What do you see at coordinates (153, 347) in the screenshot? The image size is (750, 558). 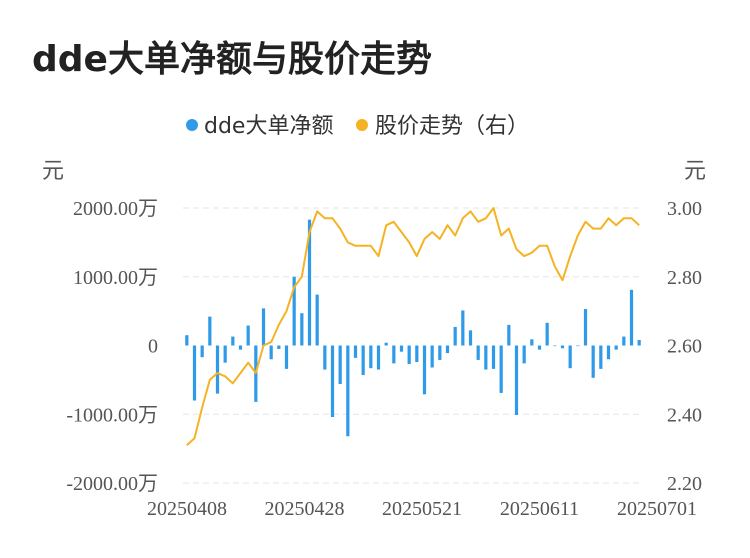 I see `left-tick-label: 0` at bounding box center [153, 347].